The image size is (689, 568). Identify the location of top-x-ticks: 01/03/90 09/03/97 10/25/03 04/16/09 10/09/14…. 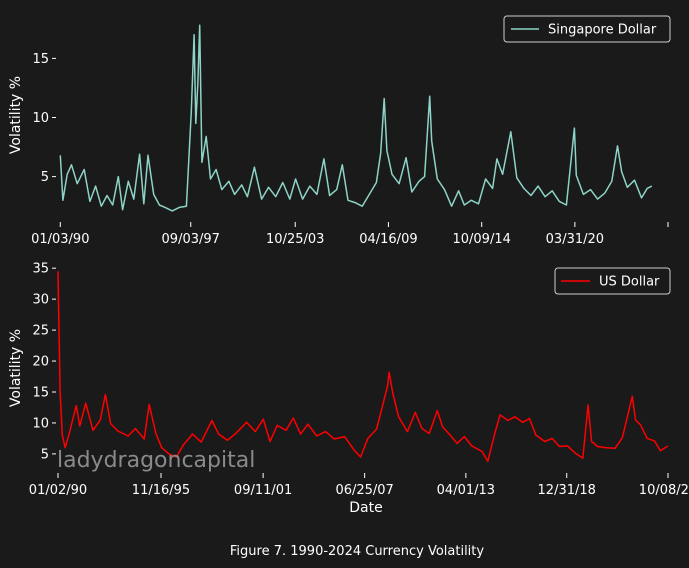
(350, 234).